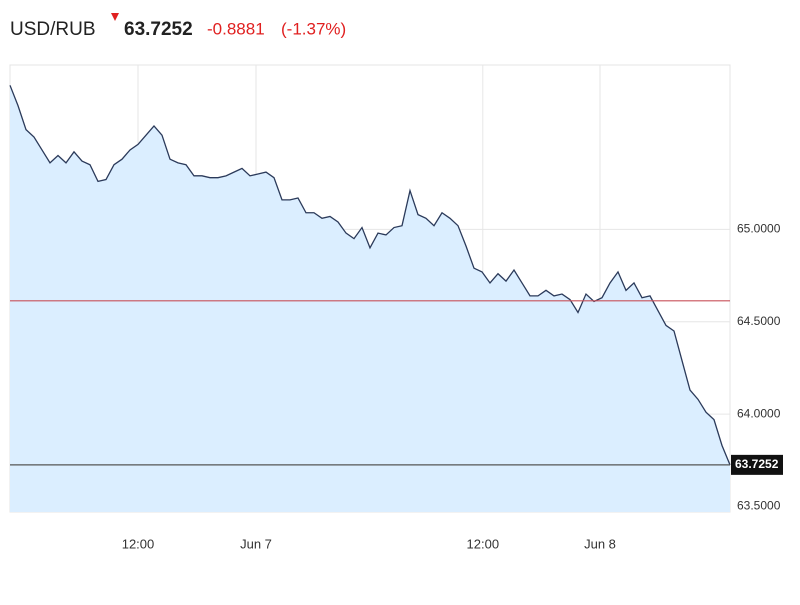  I want to click on last-price-box, so click(757, 464).